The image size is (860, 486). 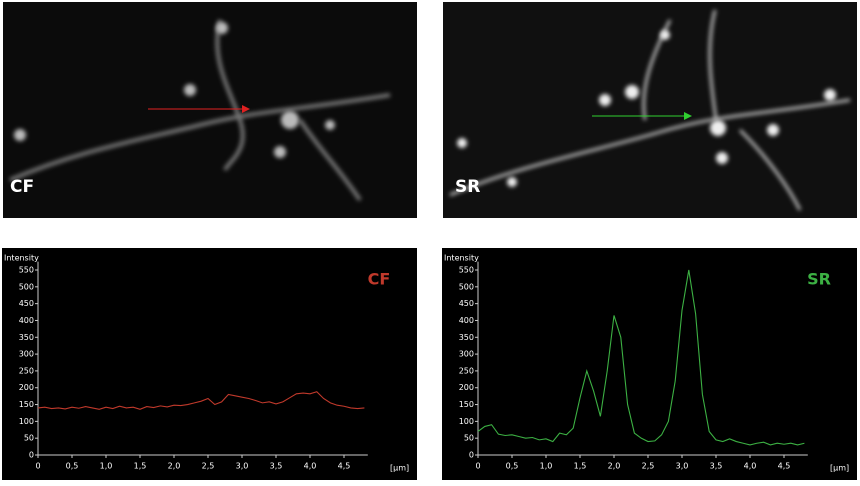 I want to click on image-label: SR, so click(x=467, y=187).